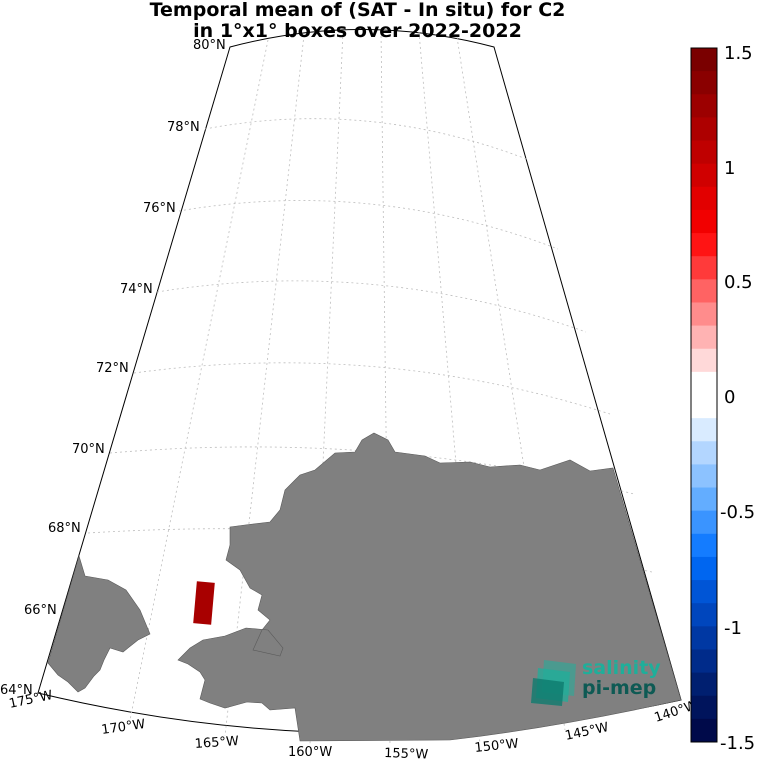 This screenshot has height=760, width=762. What do you see at coordinates (357, 10) in the screenshot?
I see `title-line-1: Temporal mean of (SAT - In situ) for C2` at bounding box center [357, 10].